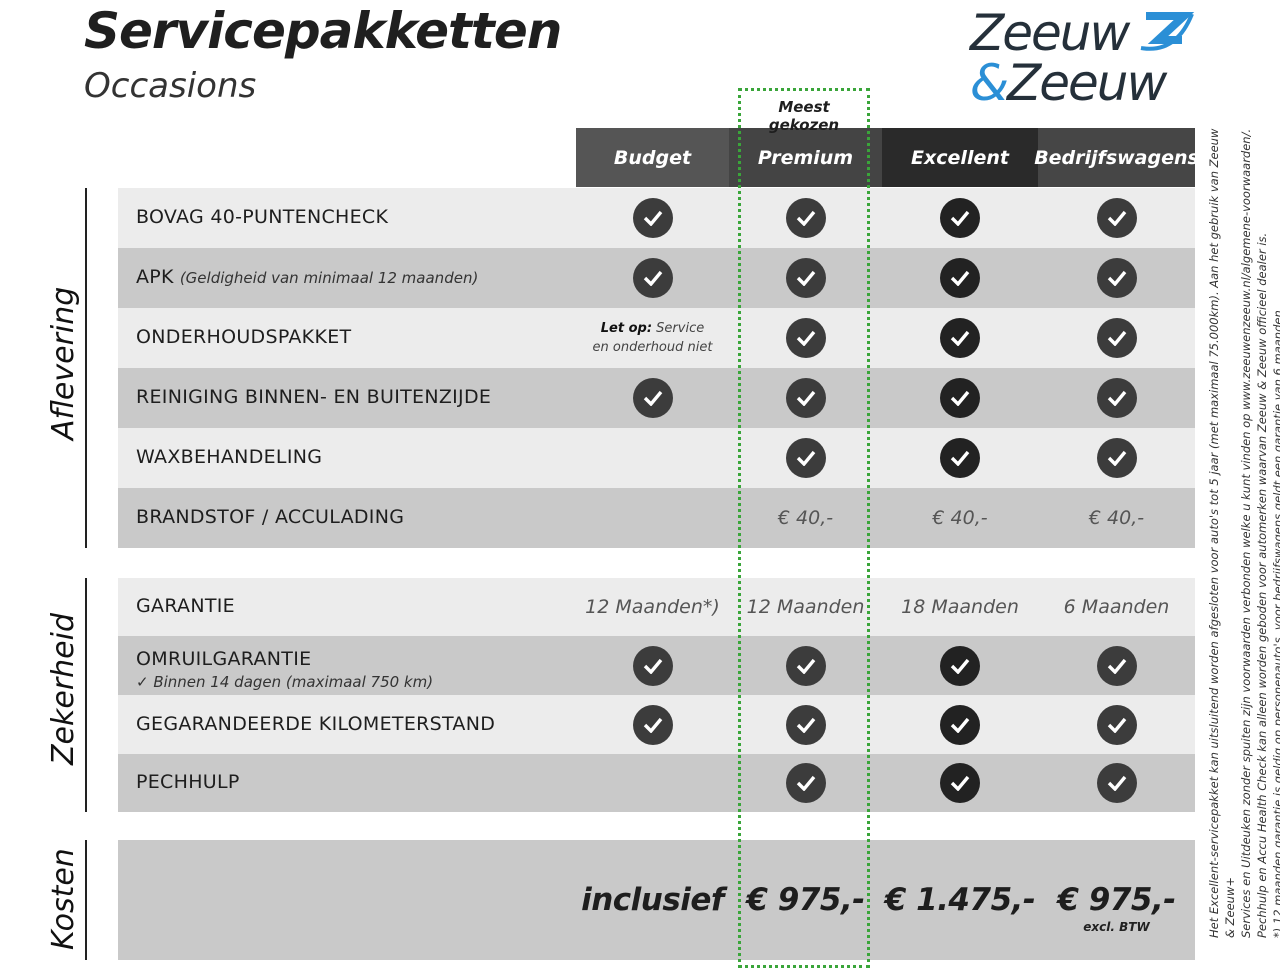  I want to click on row-label-text: GARANTIE, so click(185, 606).